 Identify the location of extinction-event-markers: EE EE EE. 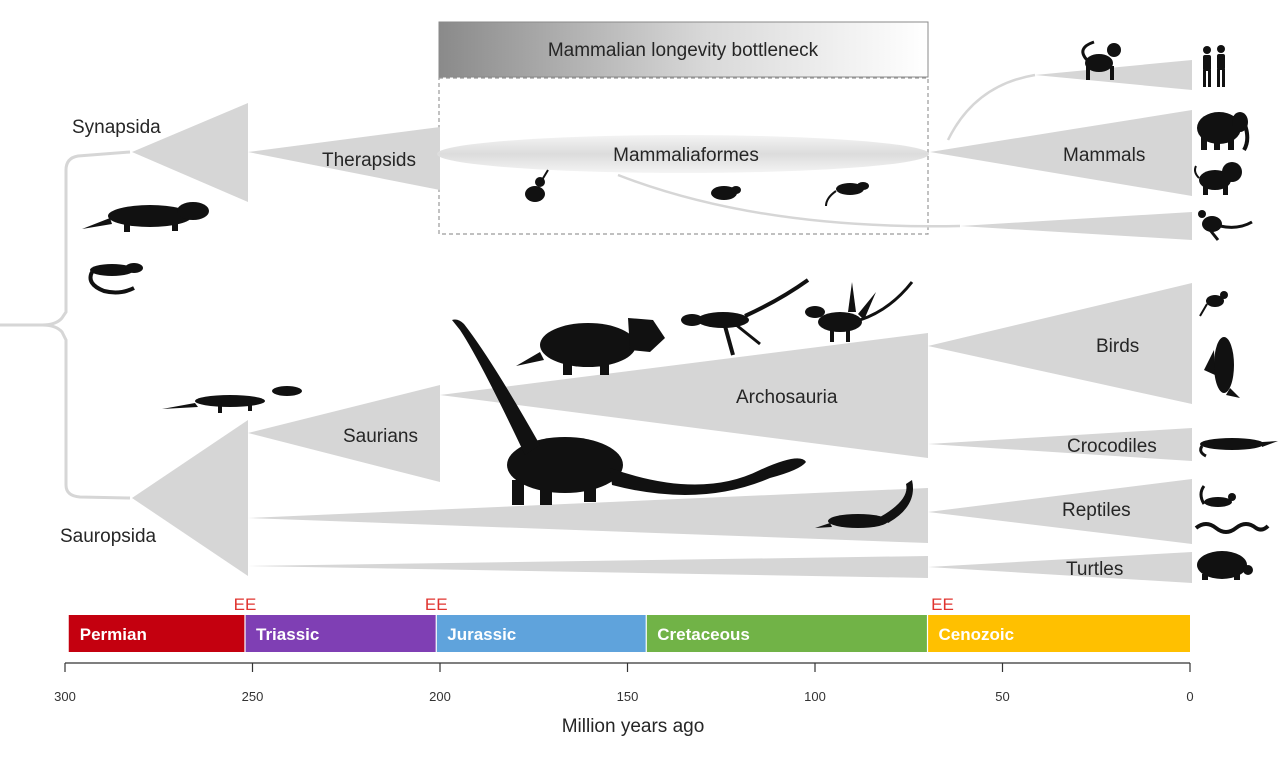
(594, 604).